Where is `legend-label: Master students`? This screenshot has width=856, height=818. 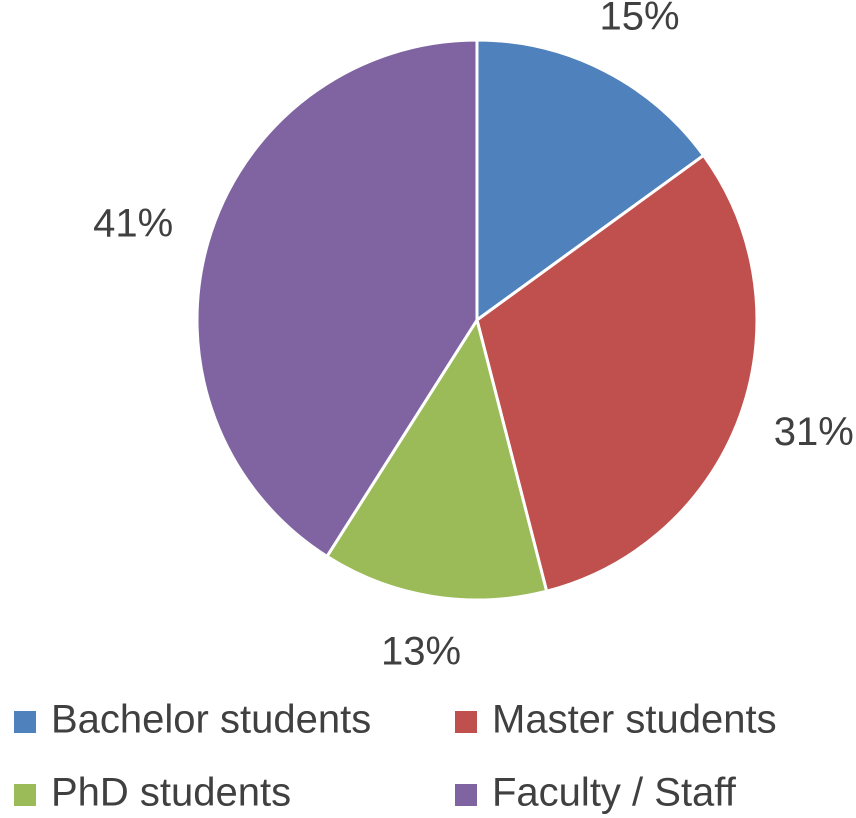 legend-label: Master students is located at coordinates (634, 720).